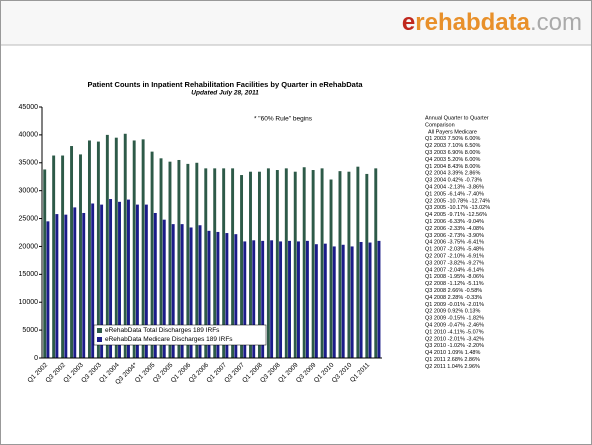  I want to click on header-band, so click(296, 23).